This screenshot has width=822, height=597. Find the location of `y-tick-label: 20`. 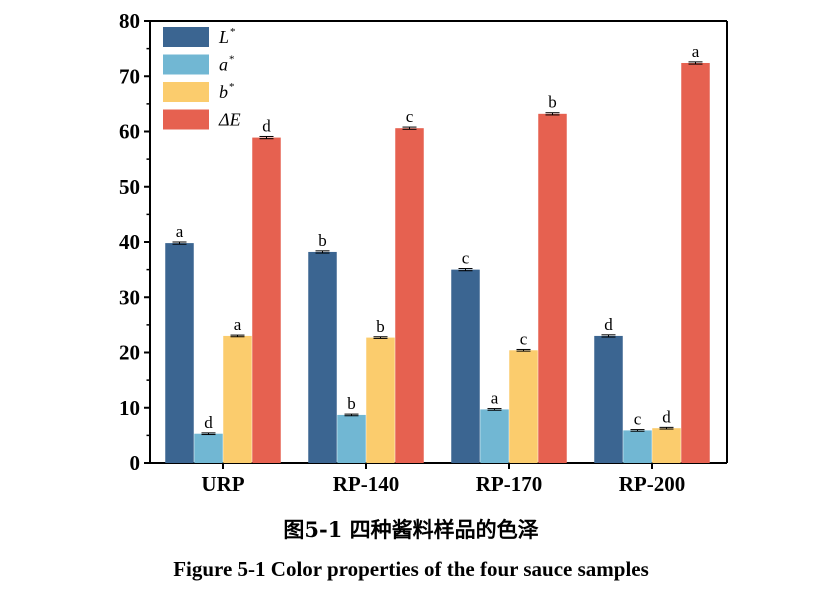

y-tick-label: 20 is located at coordinates (129, 353).